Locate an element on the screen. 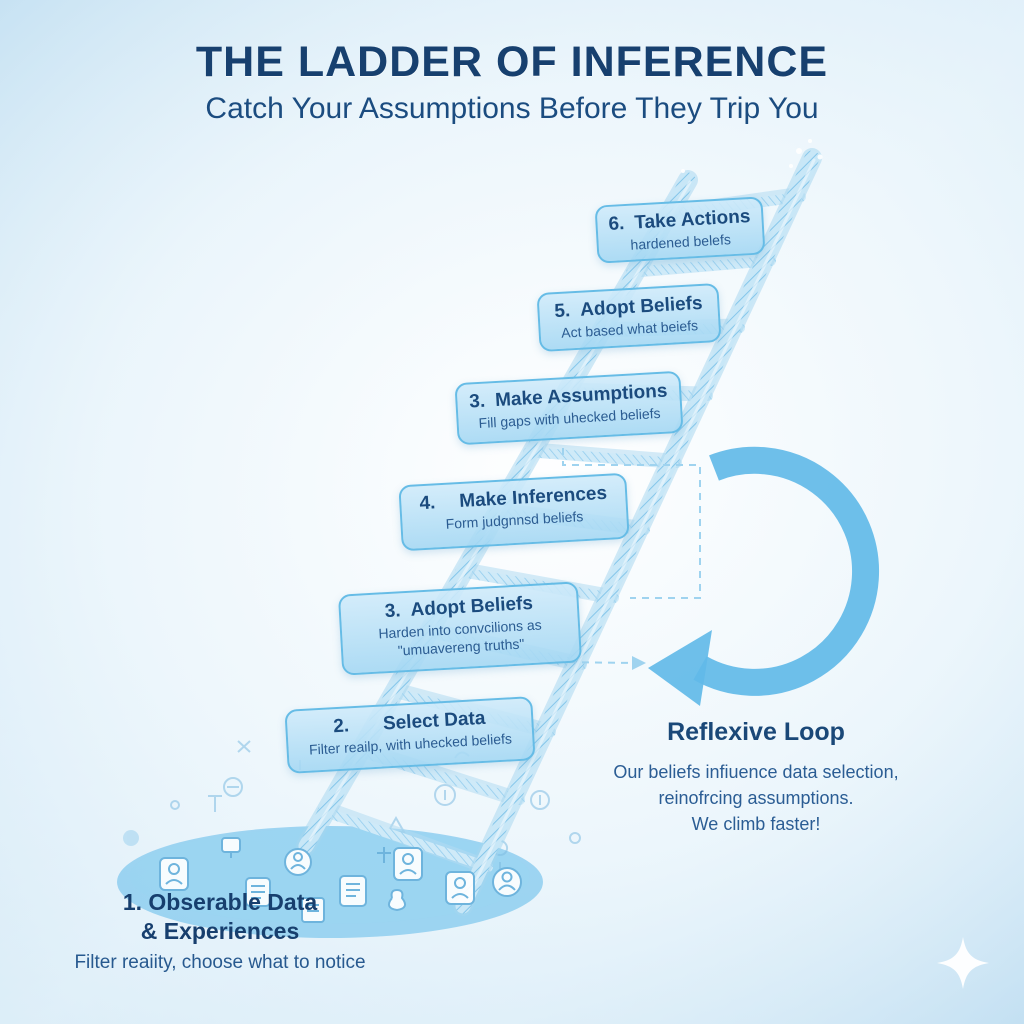 The image size is (1024, 1024). base-title-line1: 1. Obserable Data is located at coordinates (220, 902).